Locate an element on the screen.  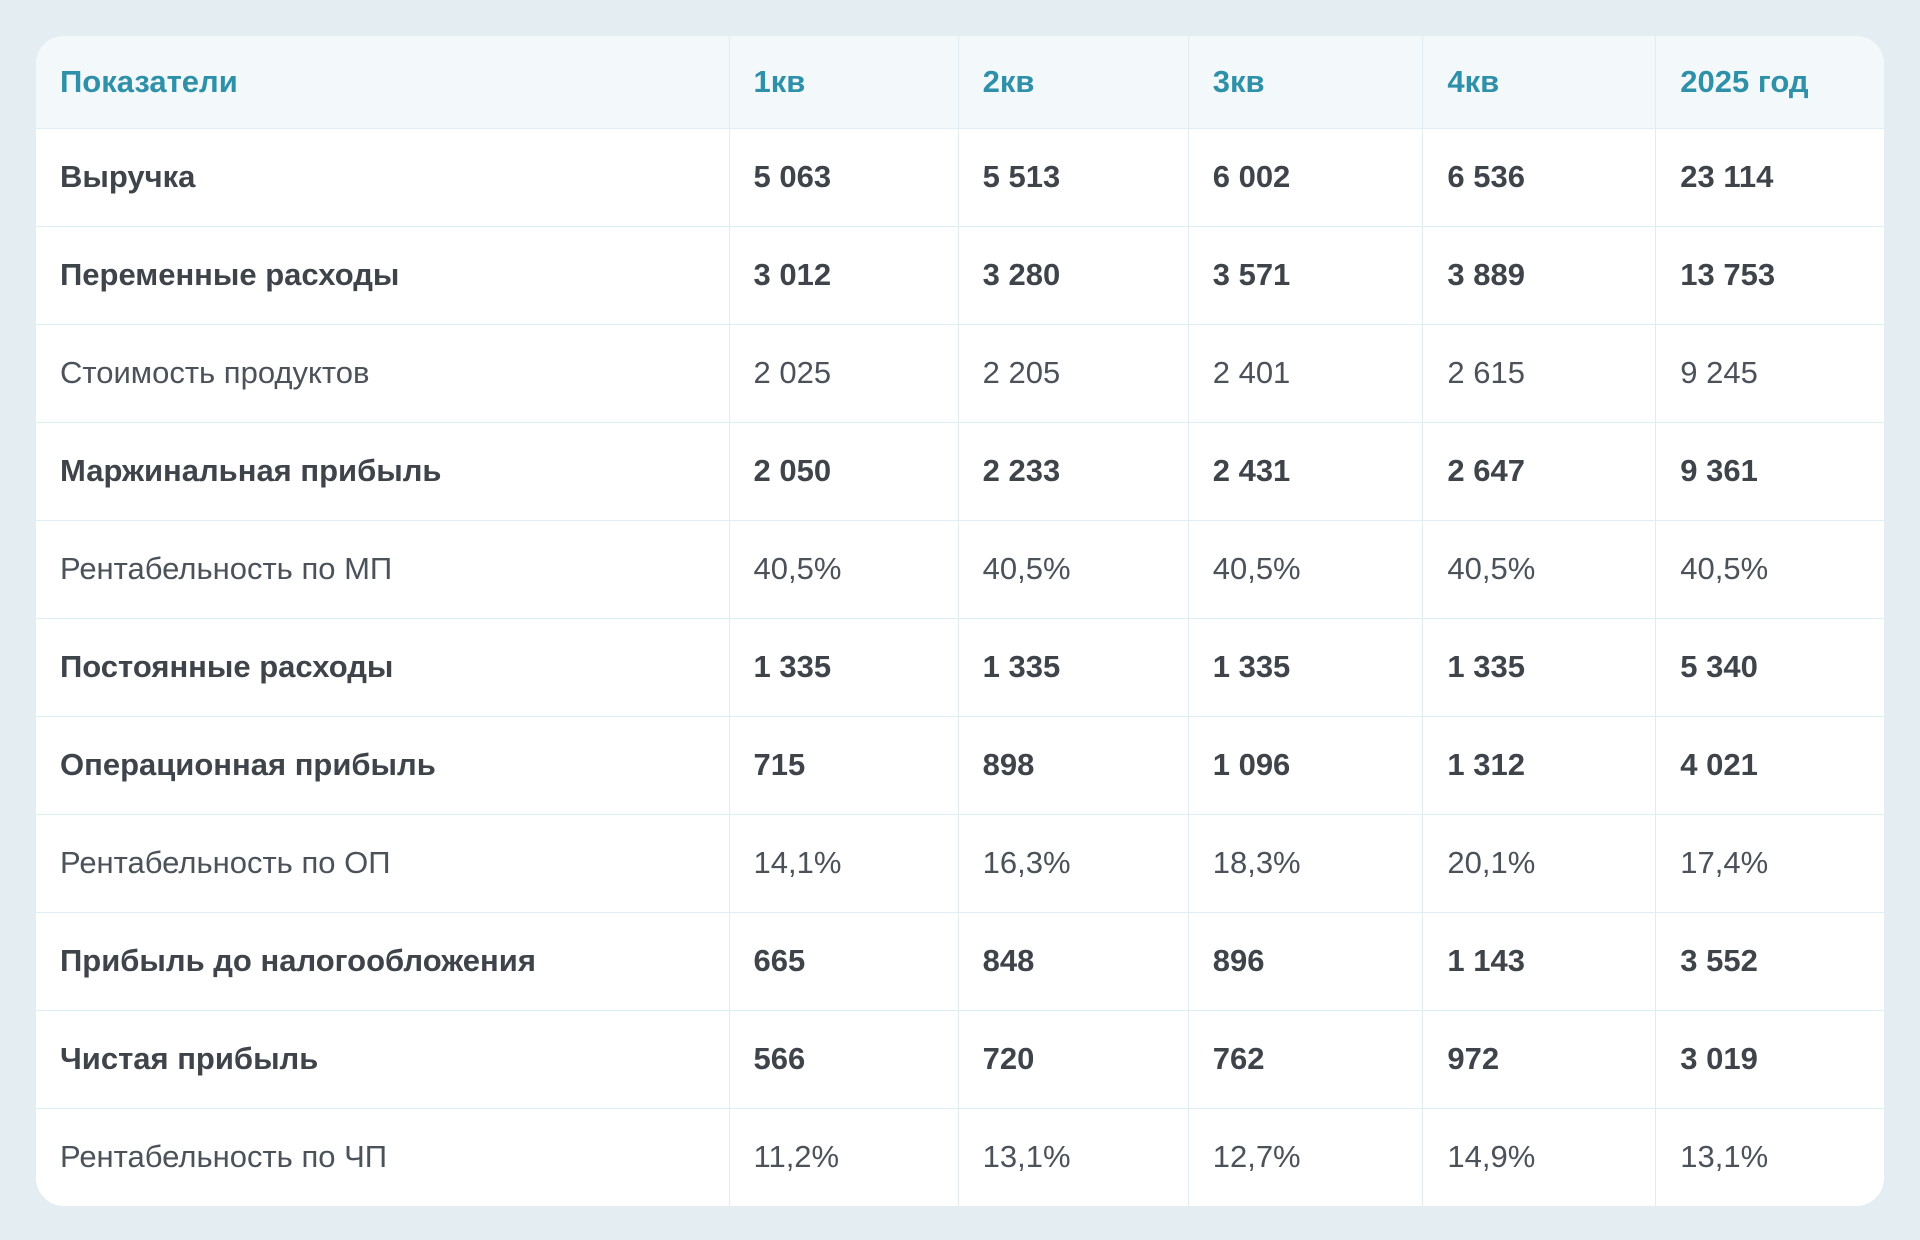
row-label: Переменные расходы is located at coordinates (383, 275).